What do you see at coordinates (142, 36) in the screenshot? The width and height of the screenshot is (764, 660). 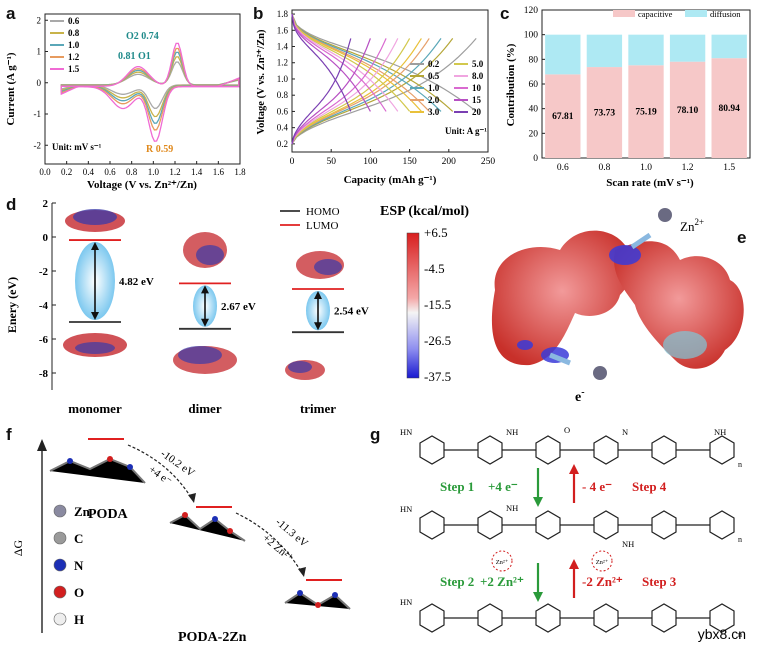 I see `annot-o2: O2 0.74` at bounding box center [142, 36].